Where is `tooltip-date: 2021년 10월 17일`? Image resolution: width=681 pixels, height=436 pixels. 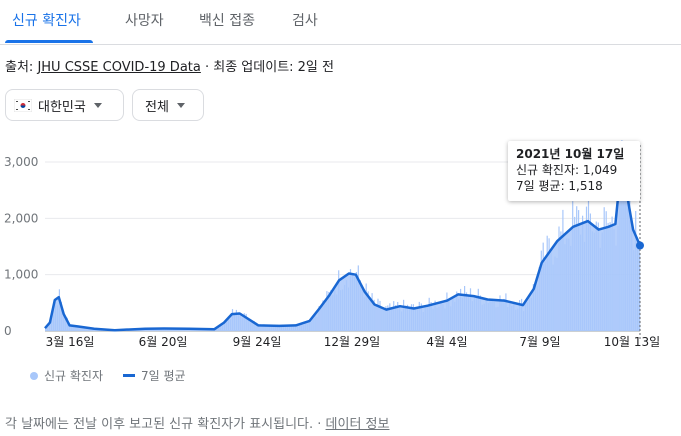
tooltip-date: 2021년 10월 17일 is located at coordinates (570, 154).